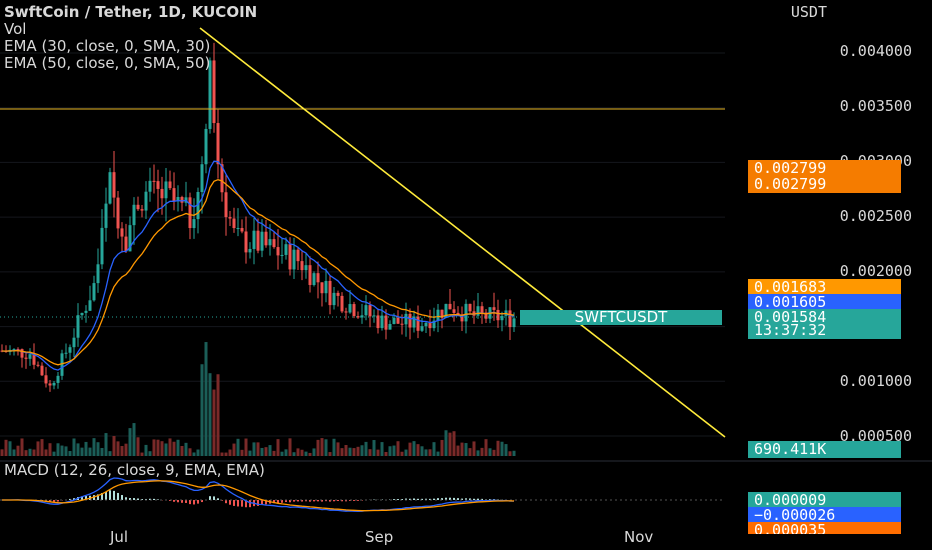 This screenshot has height=550, width=932. Describe the element at coordinates (131, 12) in the screenshot. I see `symbol-title: SwftCoin / Tether, 1D, KUCOIN` at that location.